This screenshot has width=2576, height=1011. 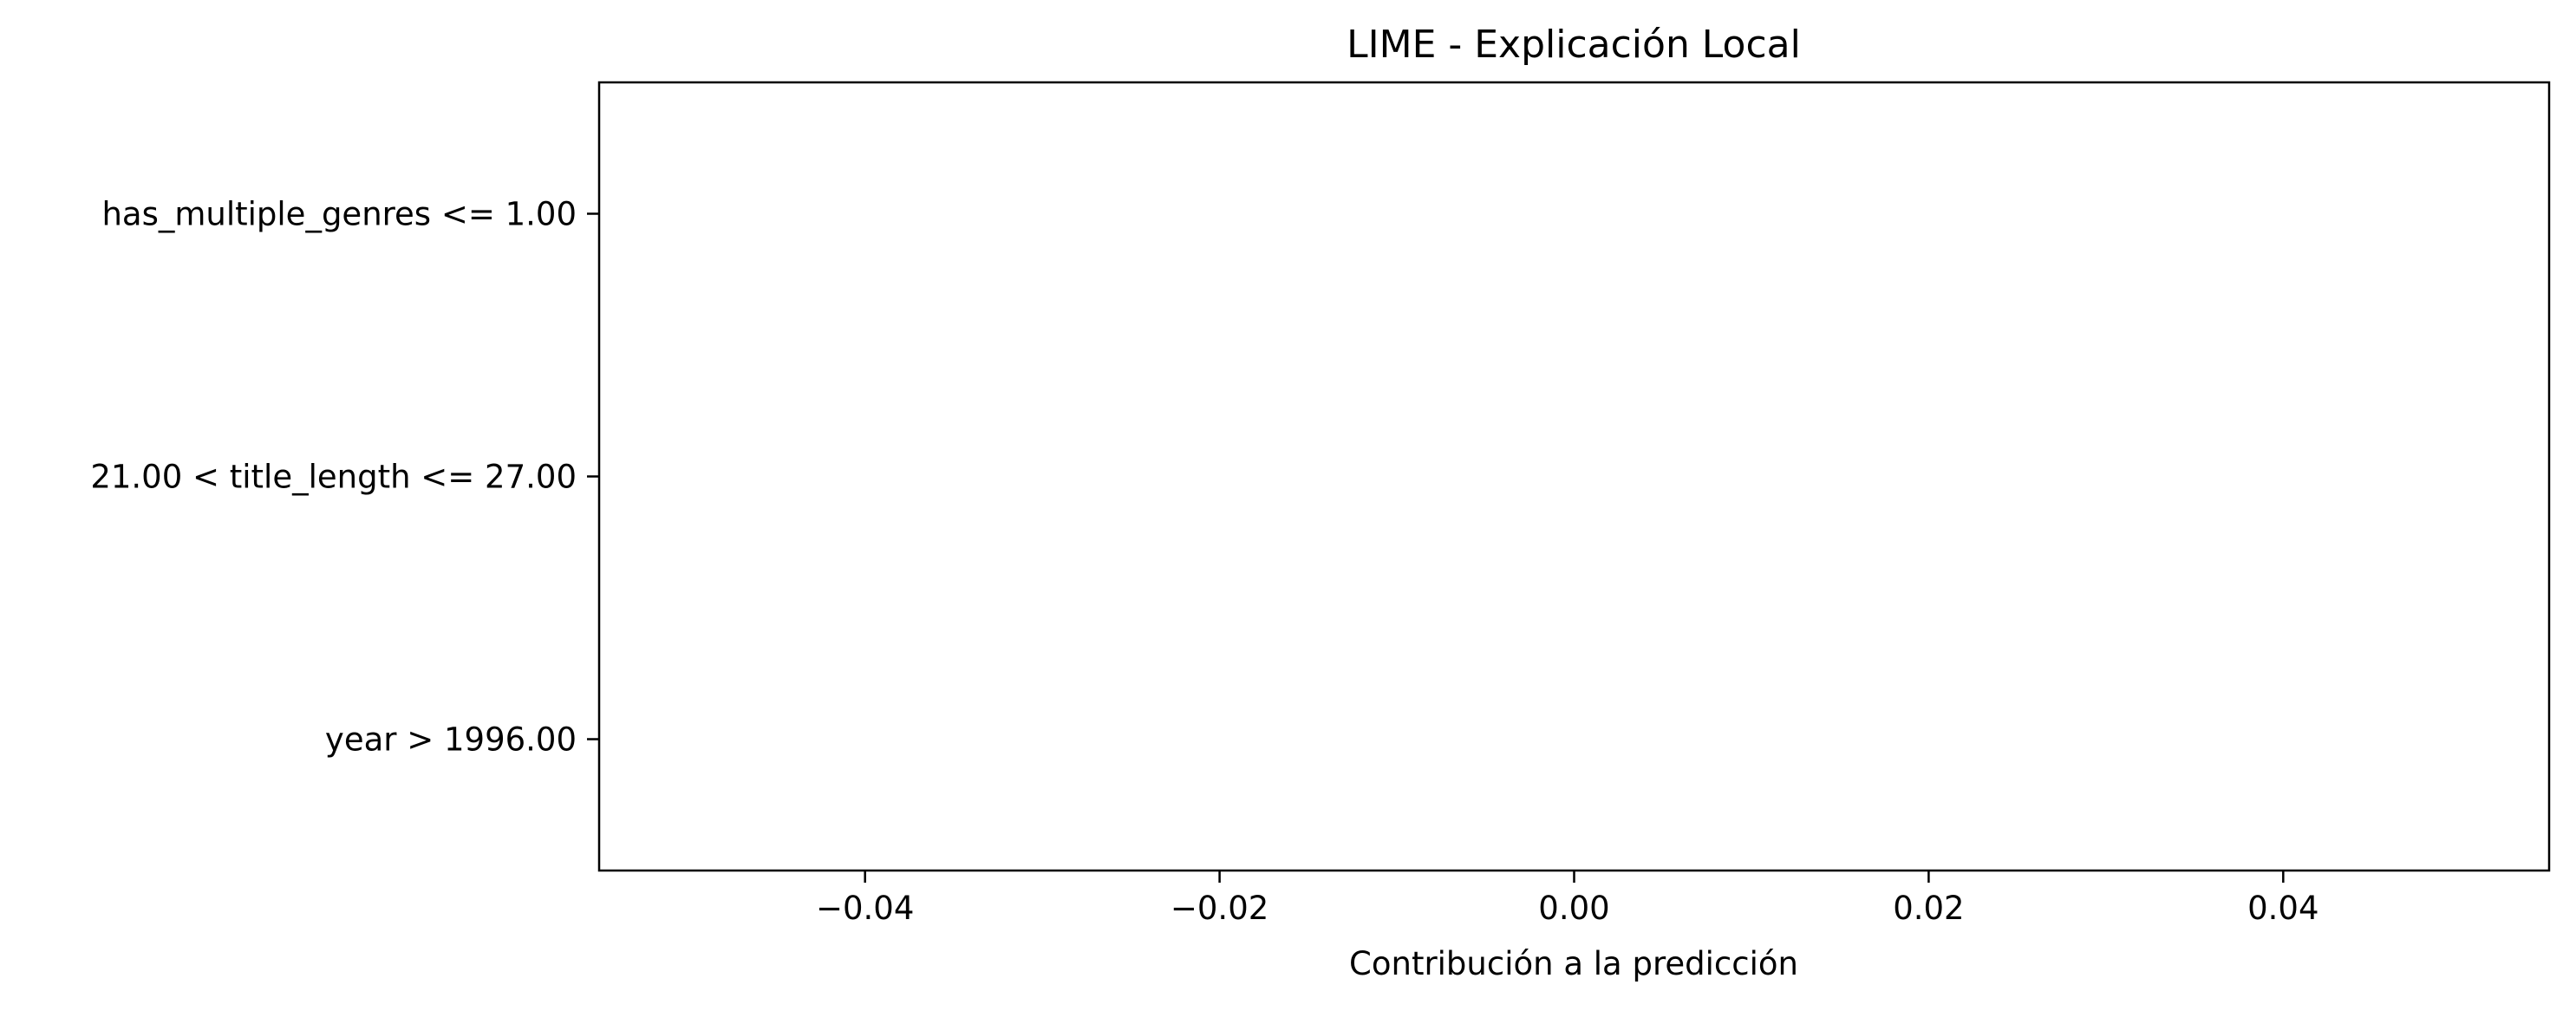 I want to click on x-tick-label: 0.00, so click(x=1574, y=908).